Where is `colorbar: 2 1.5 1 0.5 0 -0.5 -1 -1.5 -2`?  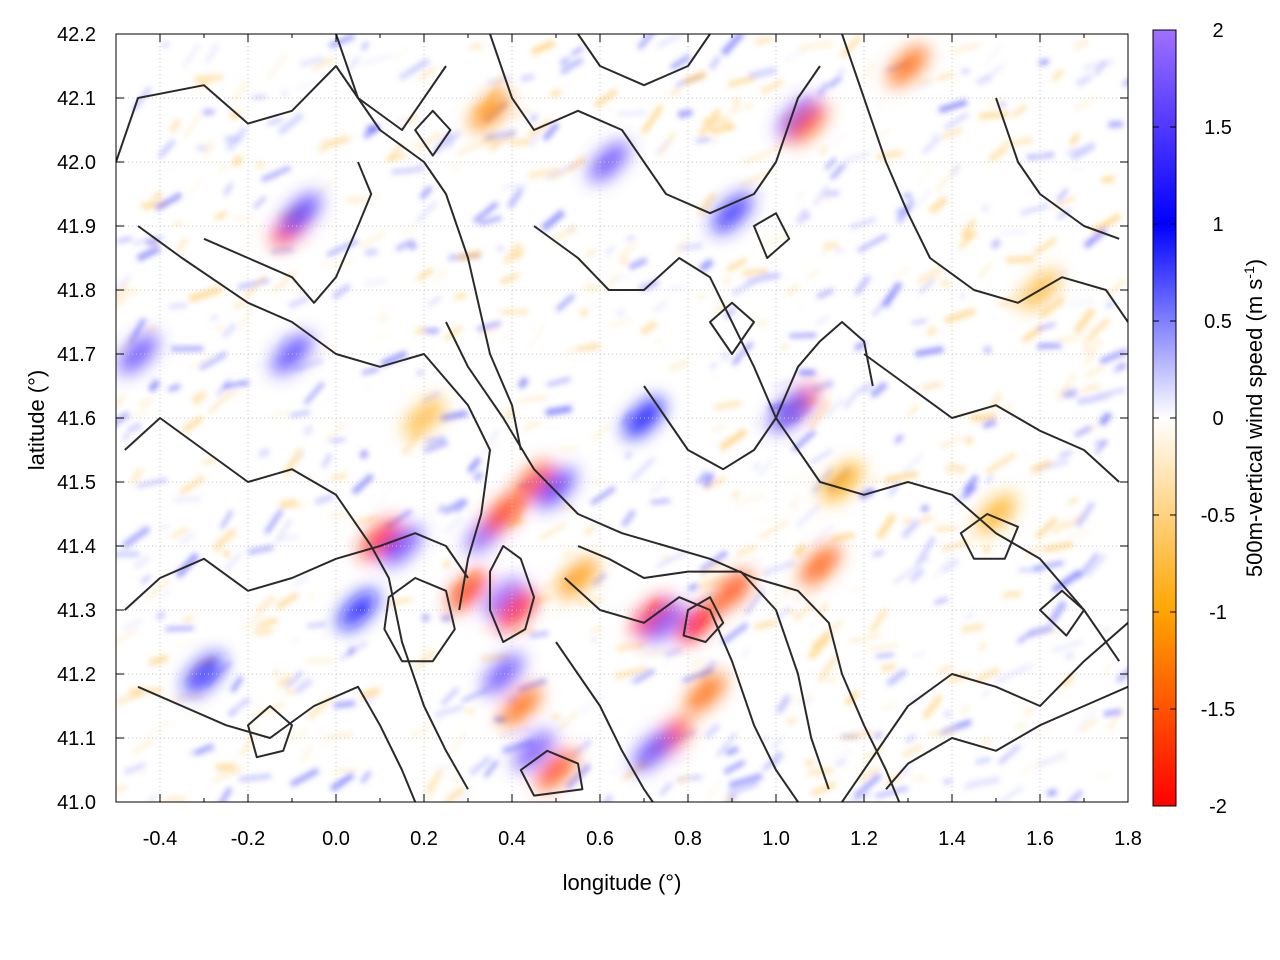
colorbar: 2 1.5 1 0.5 0 -0.5 -1 -1.5 -2 is located at coordinates (1193, 419).